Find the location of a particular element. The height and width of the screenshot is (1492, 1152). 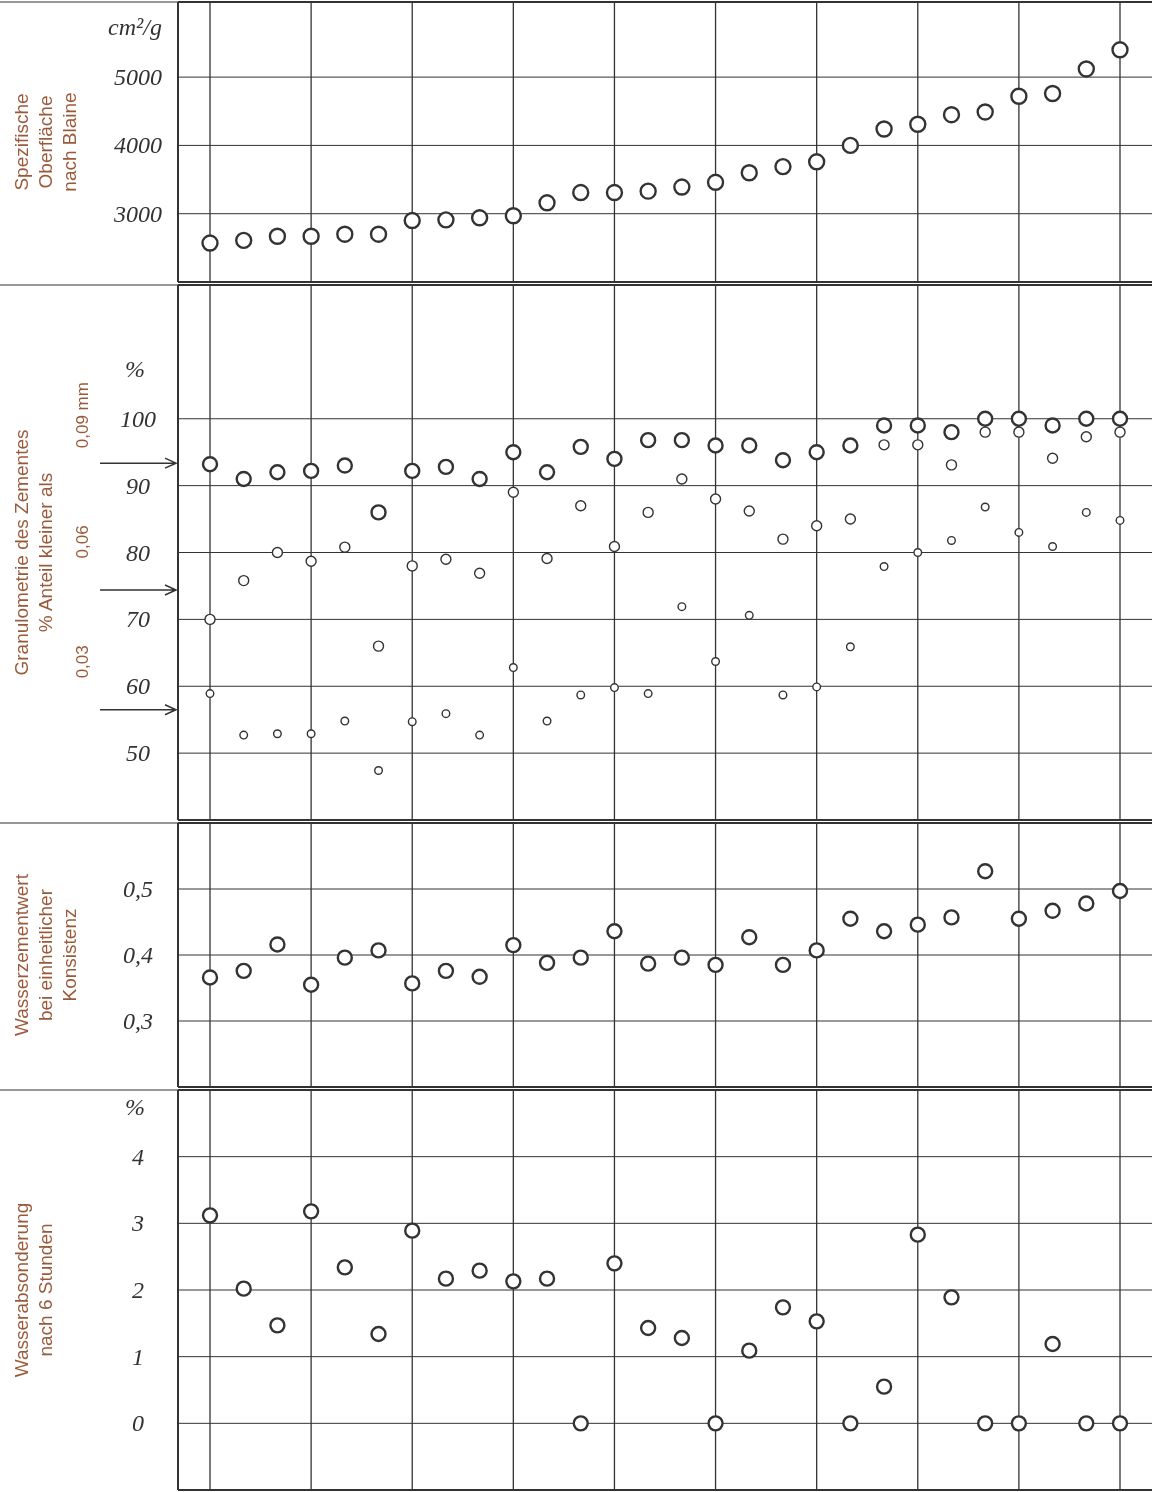

y-tick-label: 0,5 is located at coordinates (138, 889).